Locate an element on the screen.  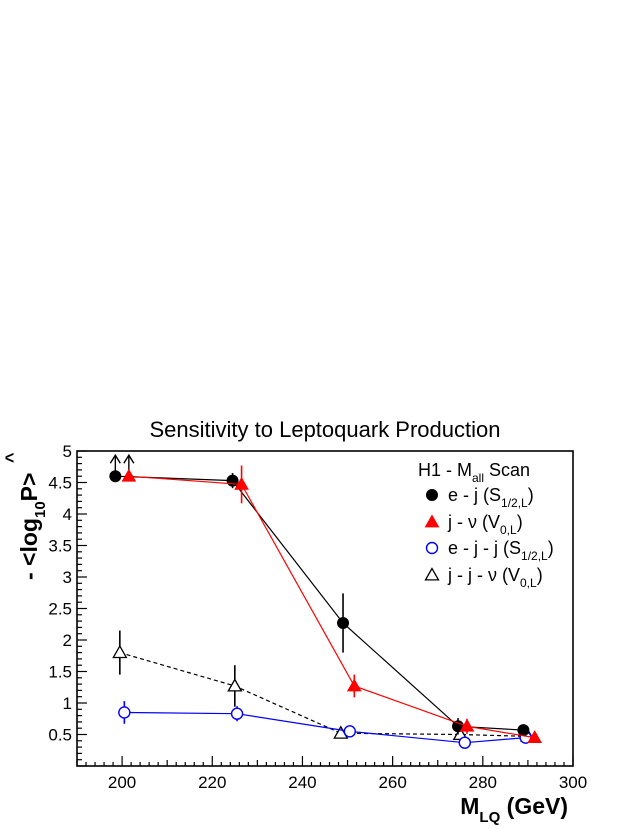
svg-text: - <log10P> is located at coordinates (32, 526).